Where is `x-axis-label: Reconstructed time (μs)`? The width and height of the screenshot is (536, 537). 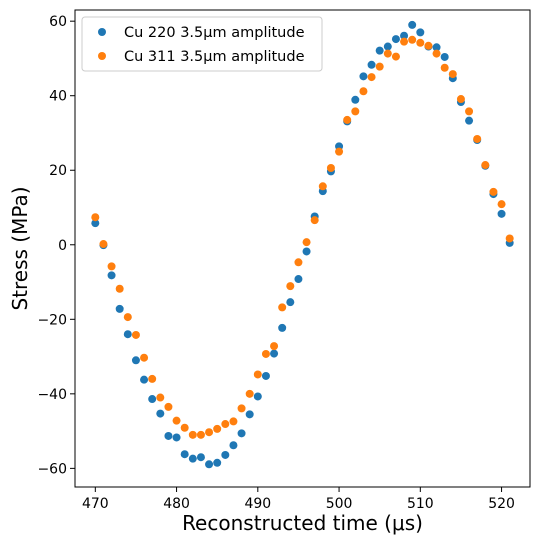 x-axis-label: Reconstructed time (μs) is located at coordinates (302, 523).